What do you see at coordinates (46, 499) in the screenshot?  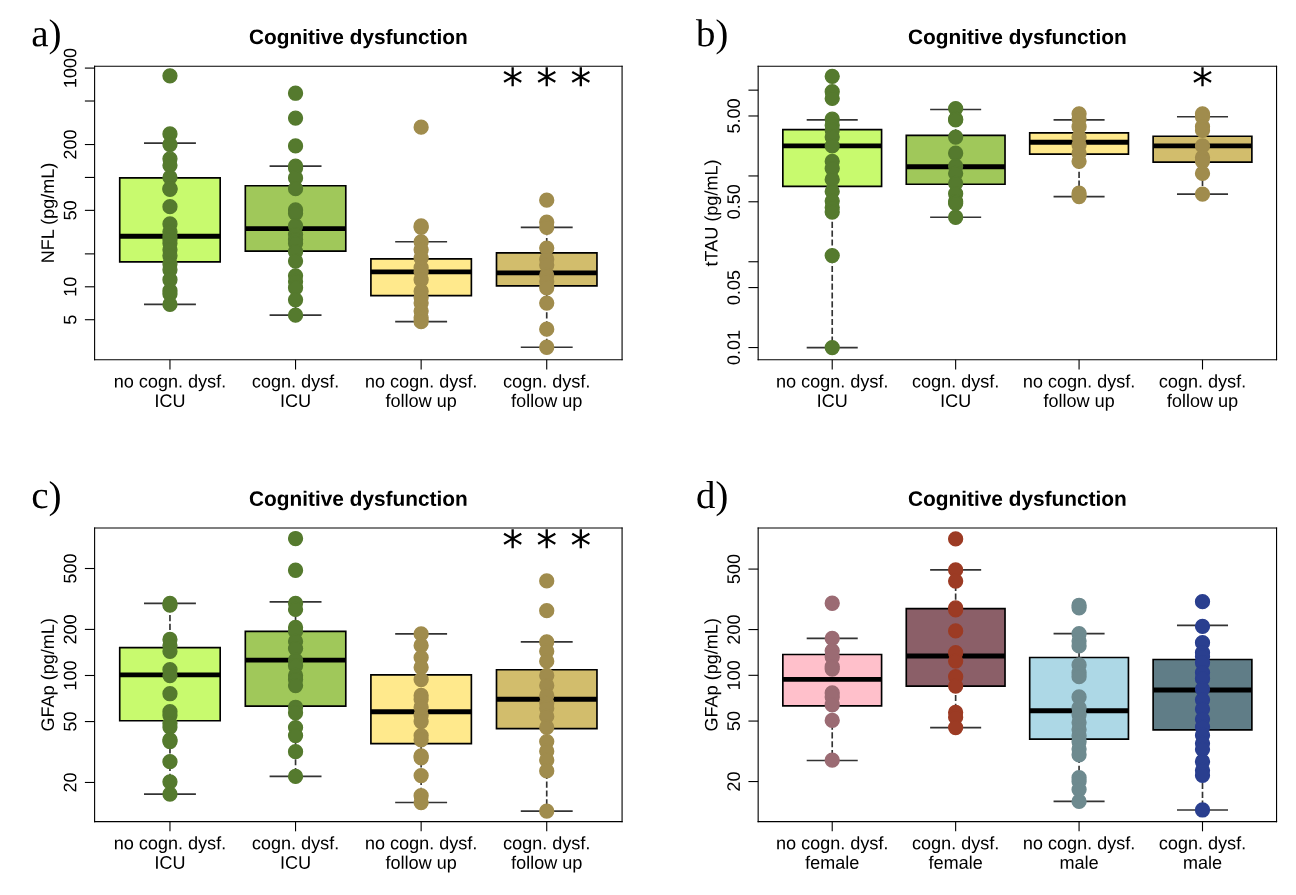 I see `text: c)` at bounding box center [46, 499].